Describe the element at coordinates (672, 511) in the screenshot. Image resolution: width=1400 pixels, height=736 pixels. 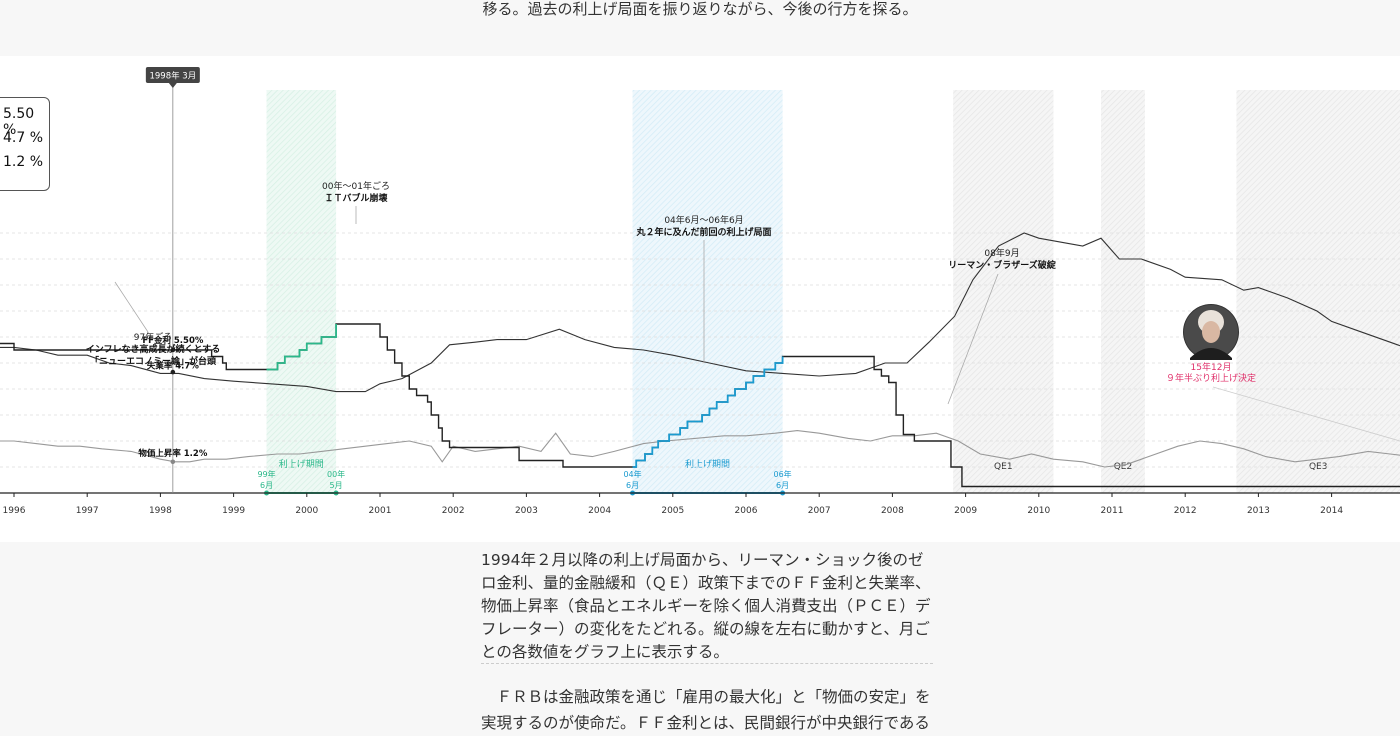
I see `x-tick-label: 2005` at that location.